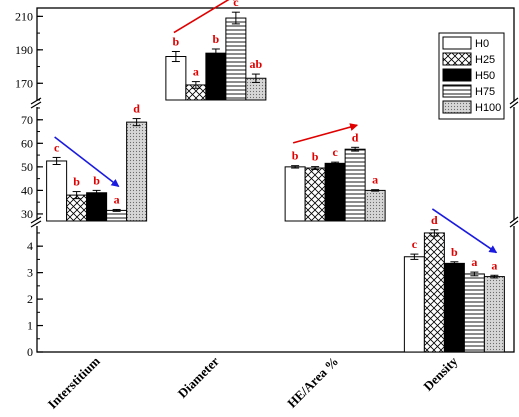  What do you see at coordinates (312, 382) in the screenshot?
I see `x-category-label: HE/Area %` at bounding box center [312, 382].